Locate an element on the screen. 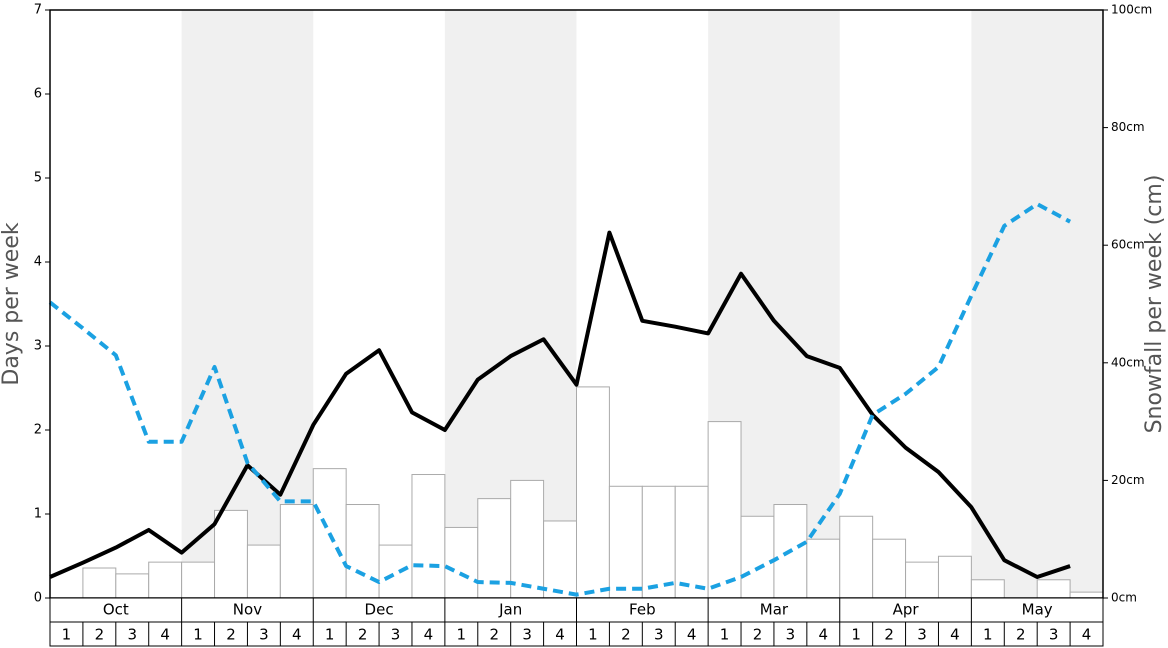  y-tick-label: 1 is located at coordinates (38, 514).